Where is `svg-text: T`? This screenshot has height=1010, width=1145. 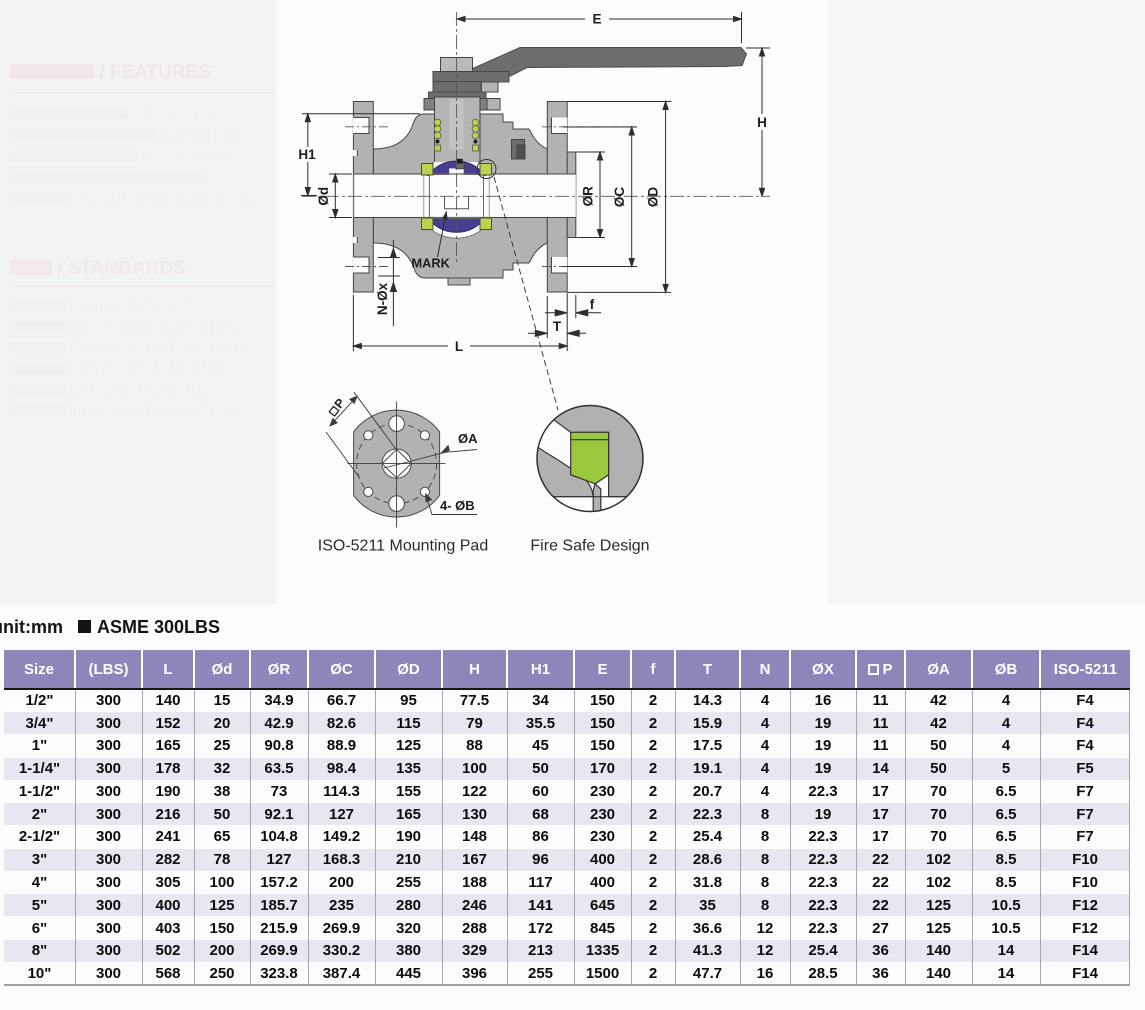 svg-text: T is located at coordinates (557, 326).